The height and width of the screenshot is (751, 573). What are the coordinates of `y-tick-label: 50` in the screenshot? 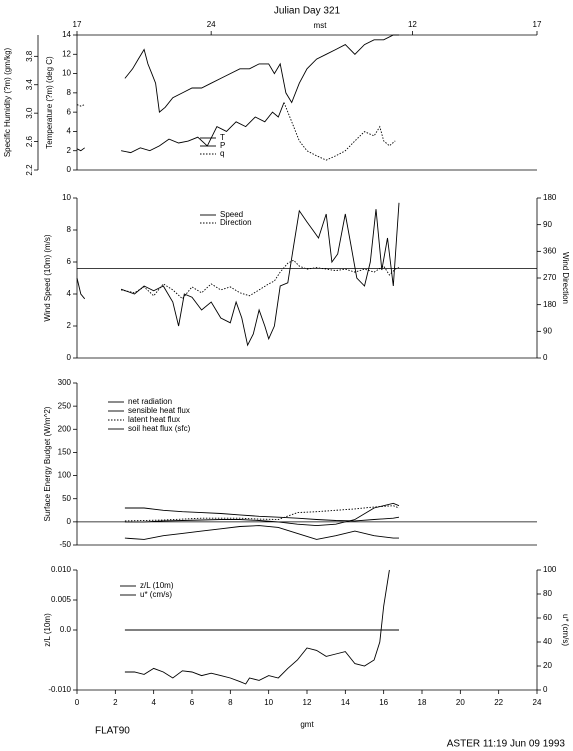 It's located at (66, 498).